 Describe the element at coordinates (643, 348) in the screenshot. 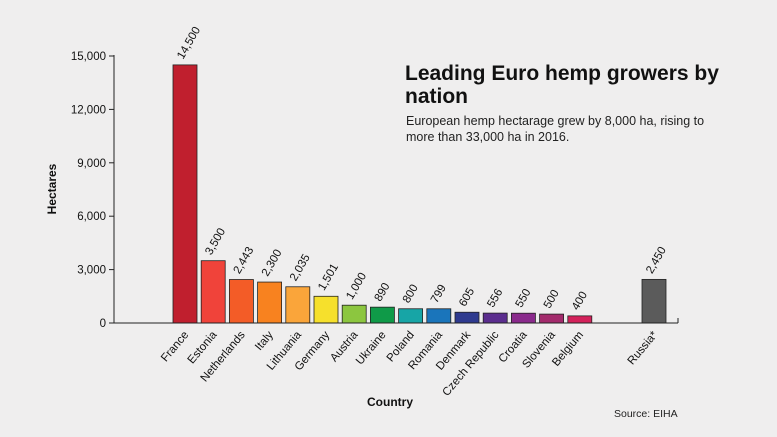

I see `x-tick-label: Russia*` at that location.